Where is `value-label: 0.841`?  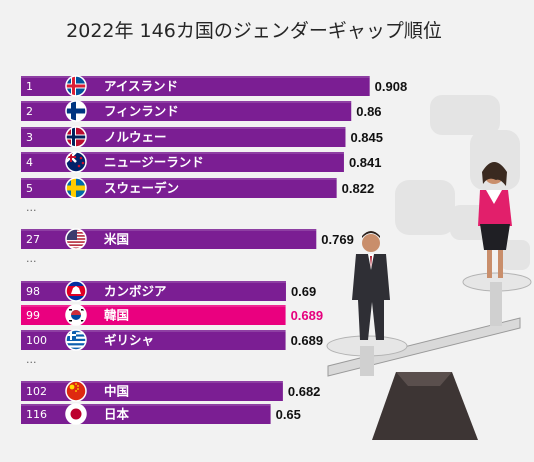
value-label: 0.841 is located at coordinates (365, 162).